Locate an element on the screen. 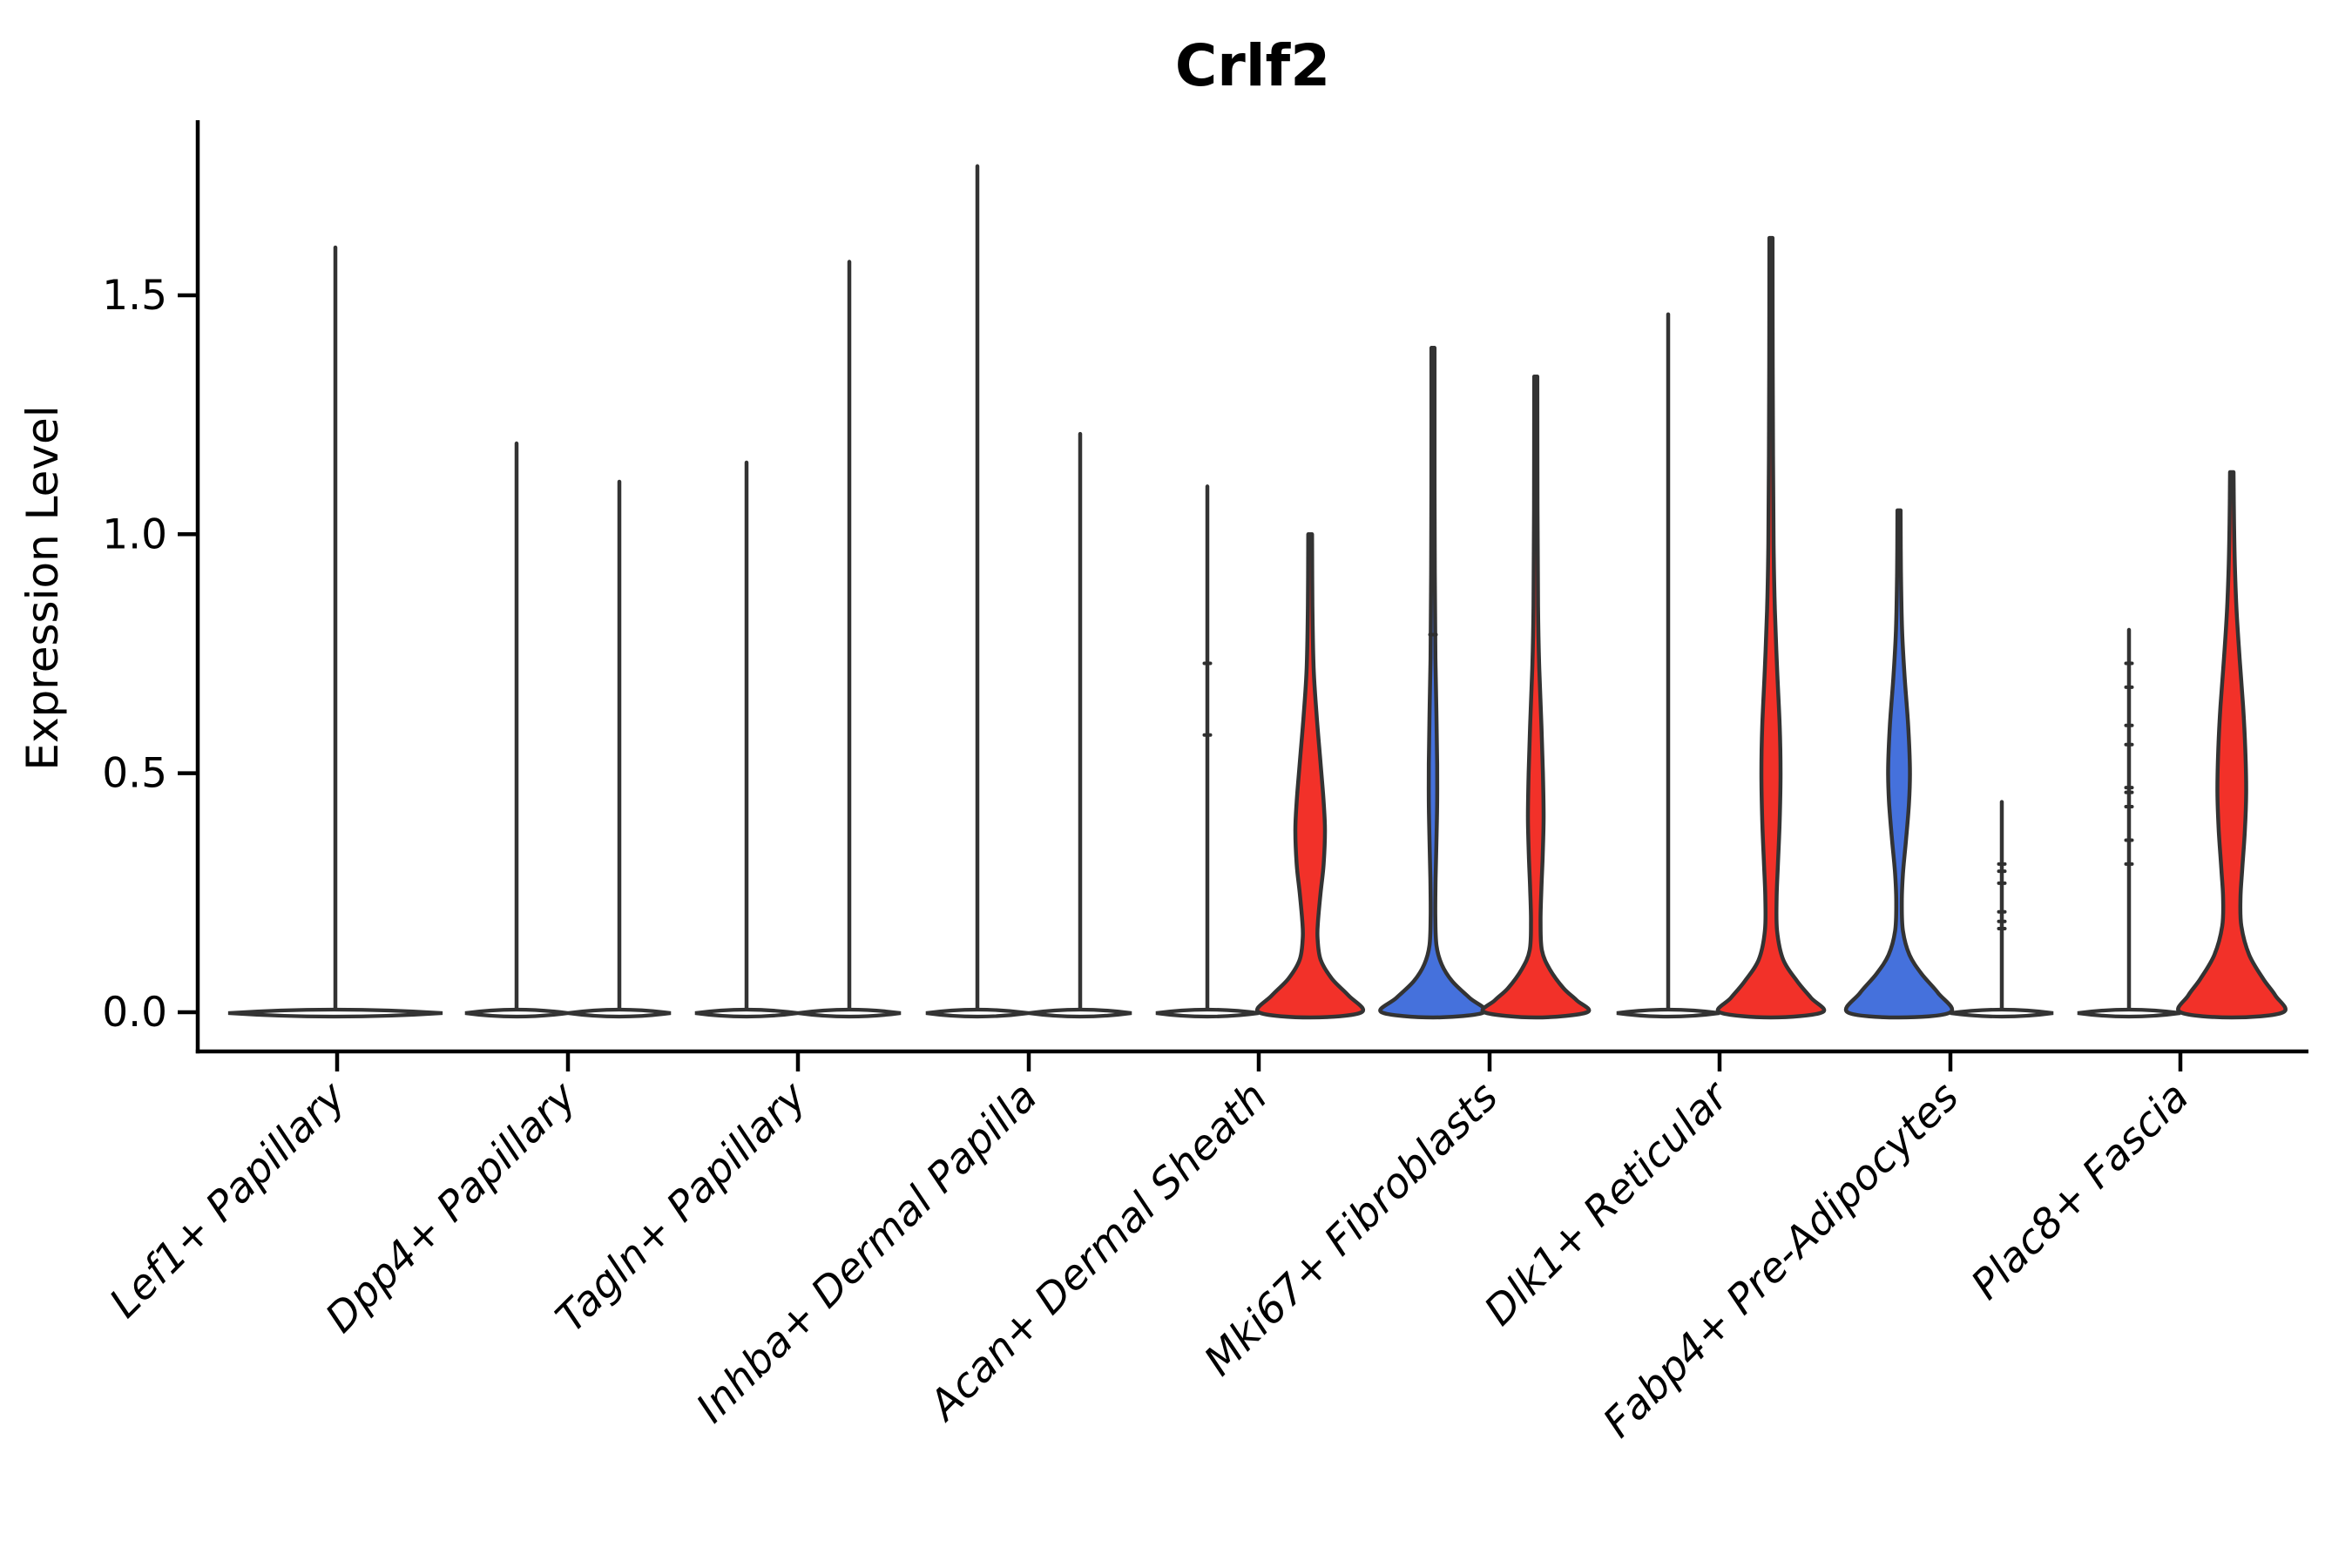  violin-tagln-right is located at coordinates (849, 639).